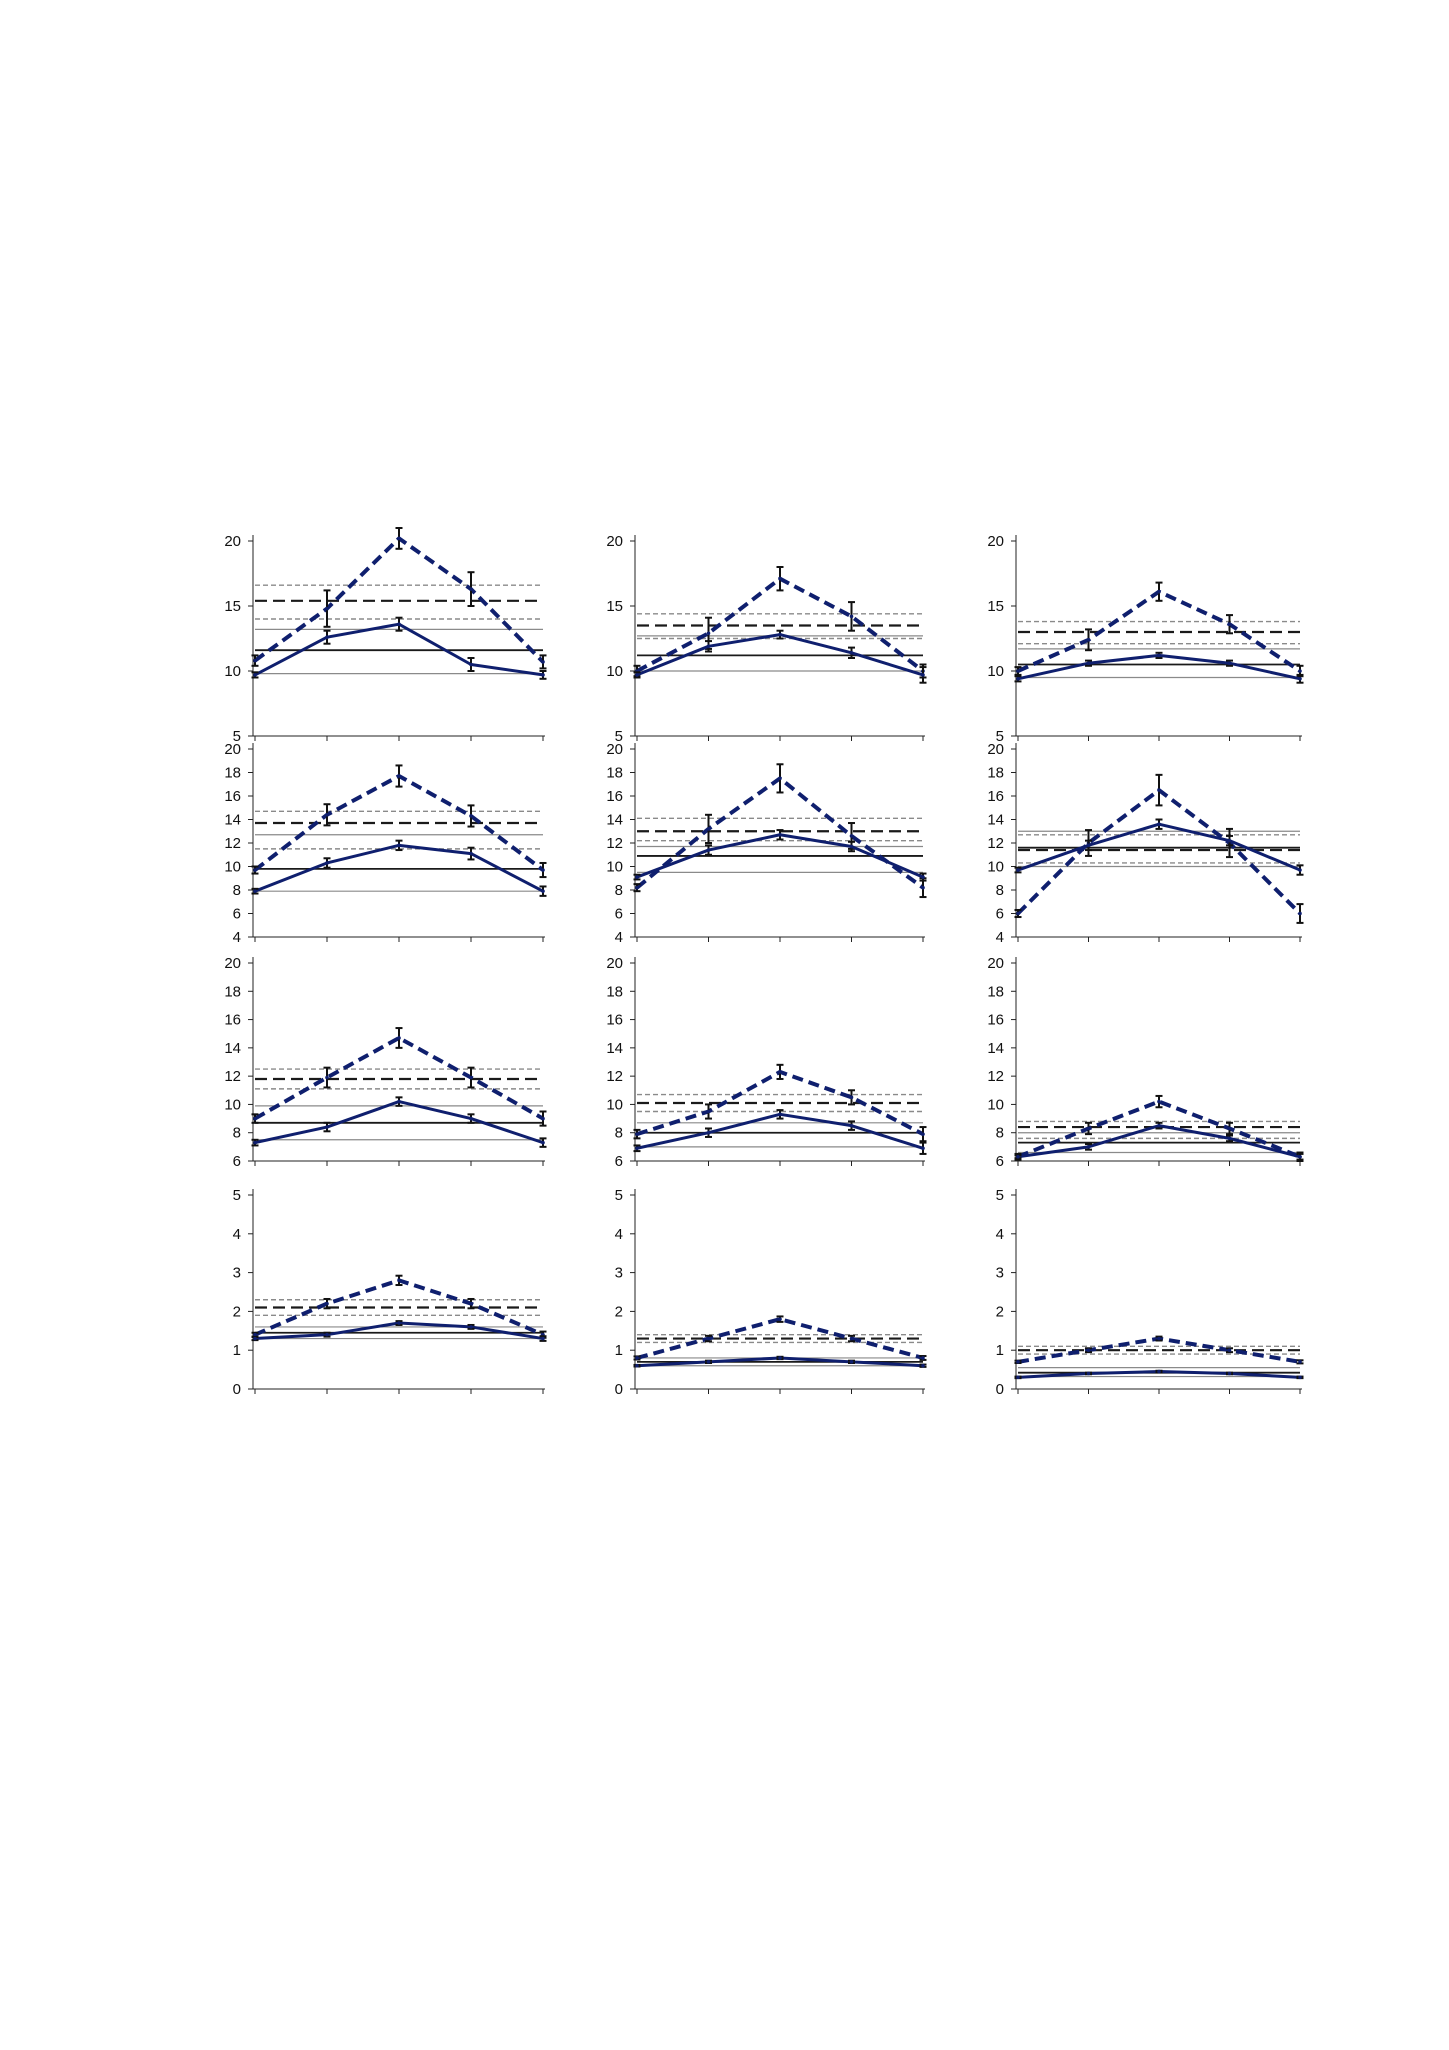 The image size is (1449, 2050). Describe the element at coordinates (1000, 1350) in the screenshot. I see `y-tick-label: 1` at that location.